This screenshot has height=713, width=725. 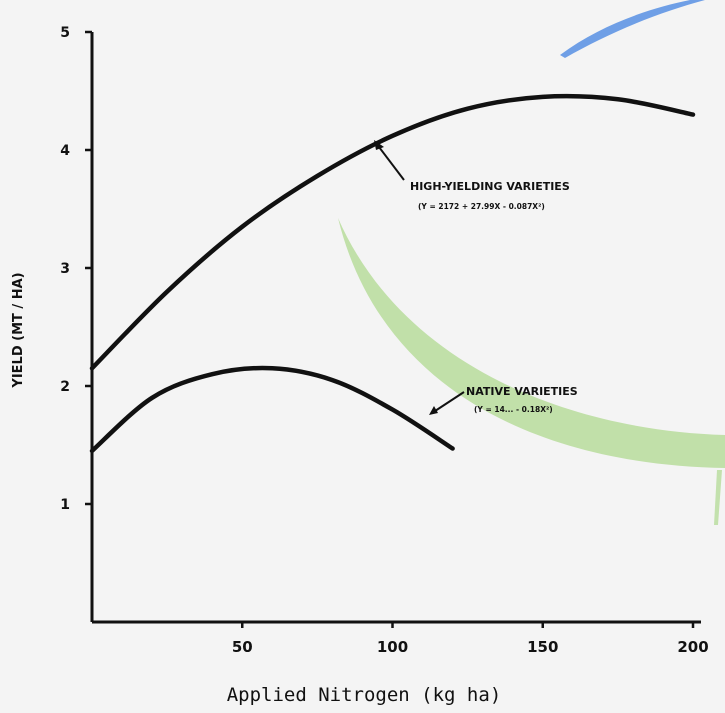 I want to click on y-tick-label-5: 5, so click(x=65, y=33).